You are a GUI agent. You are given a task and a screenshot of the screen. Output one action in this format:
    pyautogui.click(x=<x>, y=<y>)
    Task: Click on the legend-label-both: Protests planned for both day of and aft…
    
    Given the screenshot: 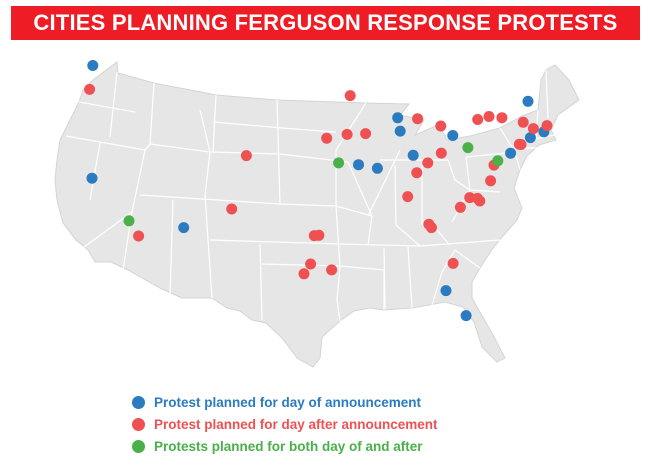 What is the action you would take?
    pyautogui.click(x=288, y=446)
    